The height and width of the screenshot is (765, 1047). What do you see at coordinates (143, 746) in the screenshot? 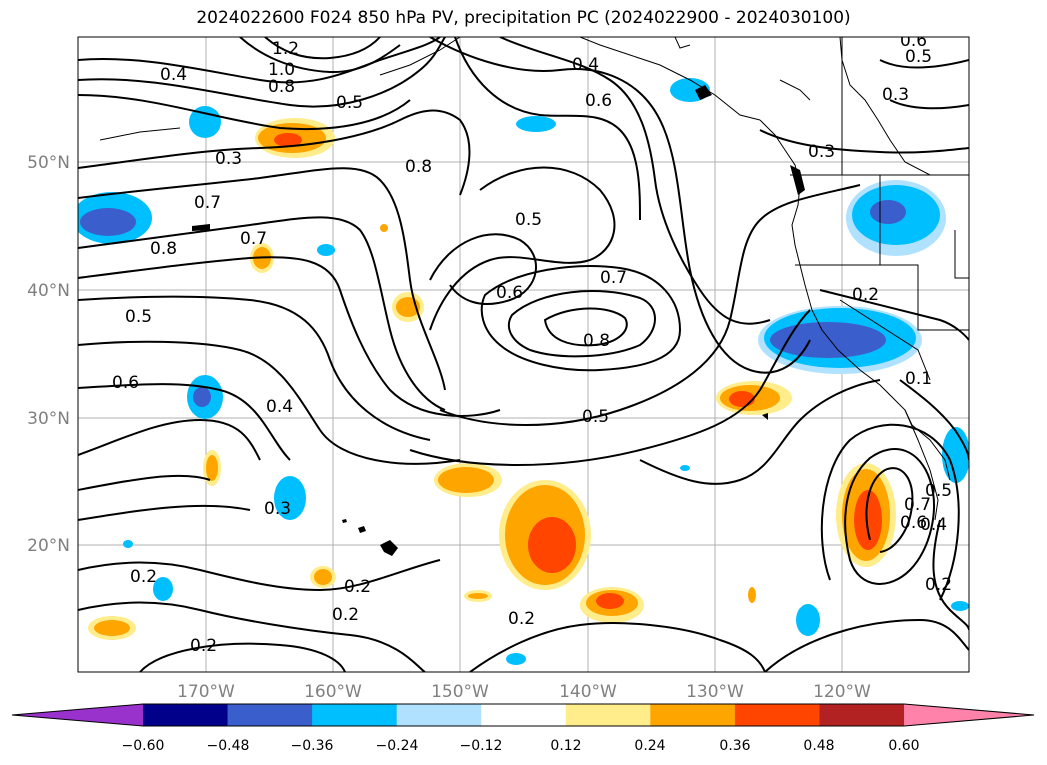
I see `colorbar-tick: −0.60` at bounding box center [143, 746].